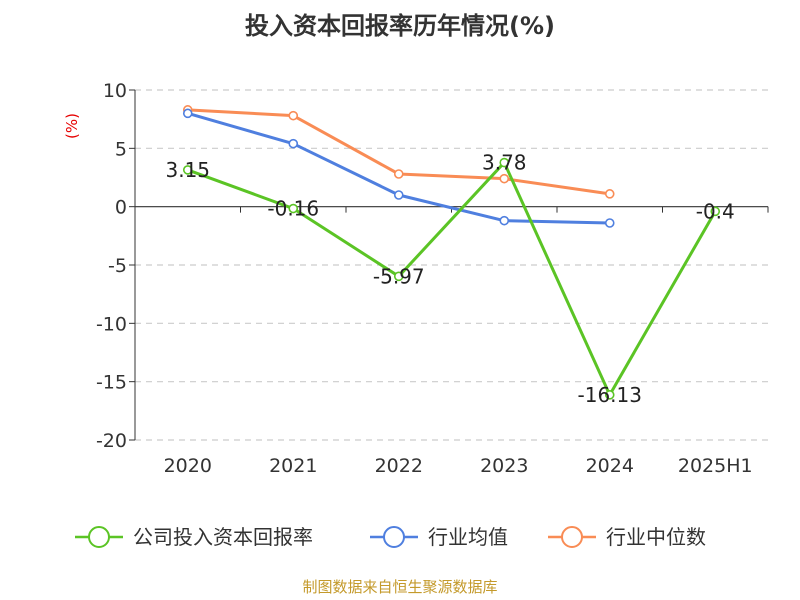  I want to click on data-label: -0.4, so click(715, 211).